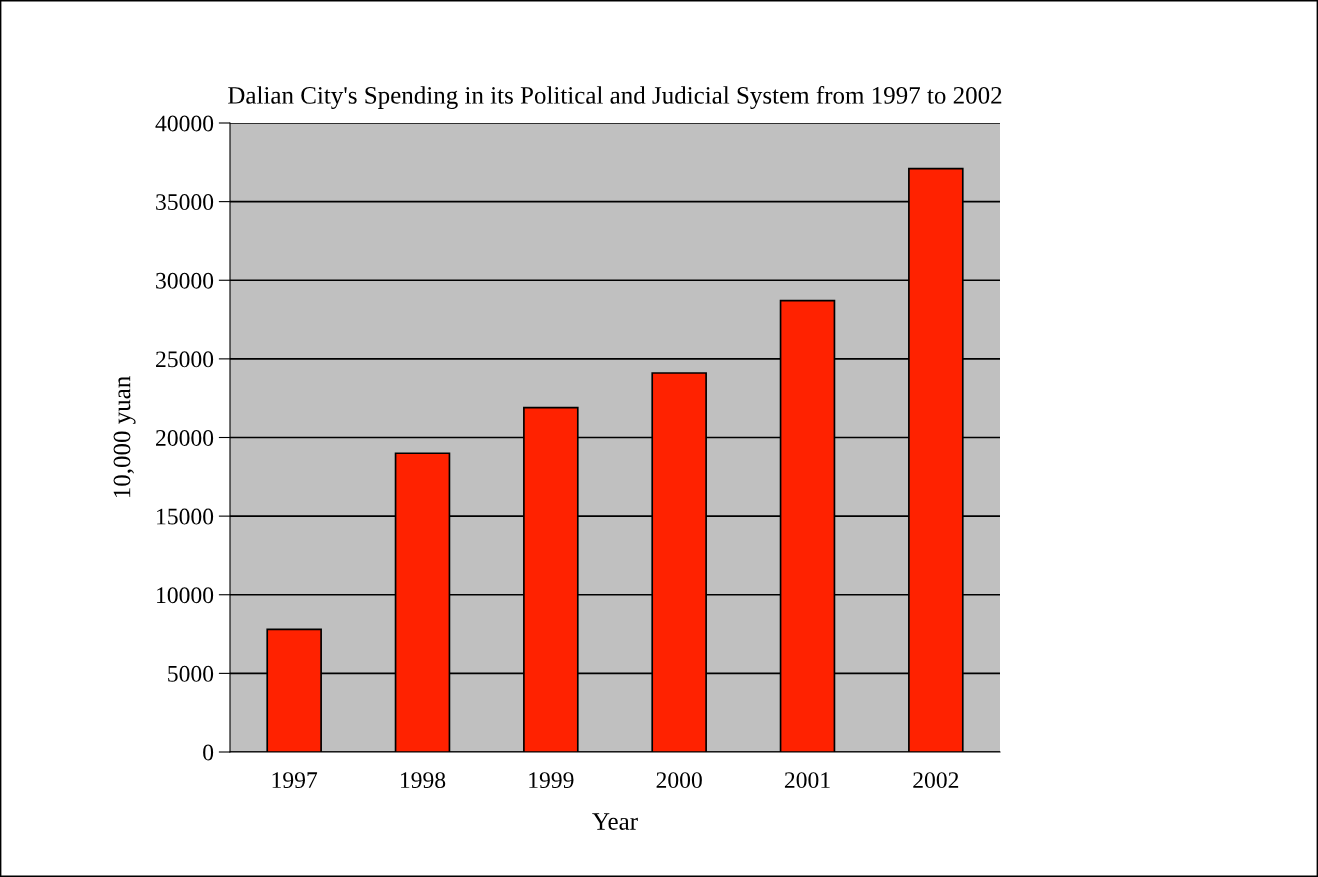 Image resolution: width=1318 pixels, height=877 pixels. What do you see at coordinates (423, 780) in the screenshot?
I see `x-tick-label: 1998` at bounding box center [423, 780].